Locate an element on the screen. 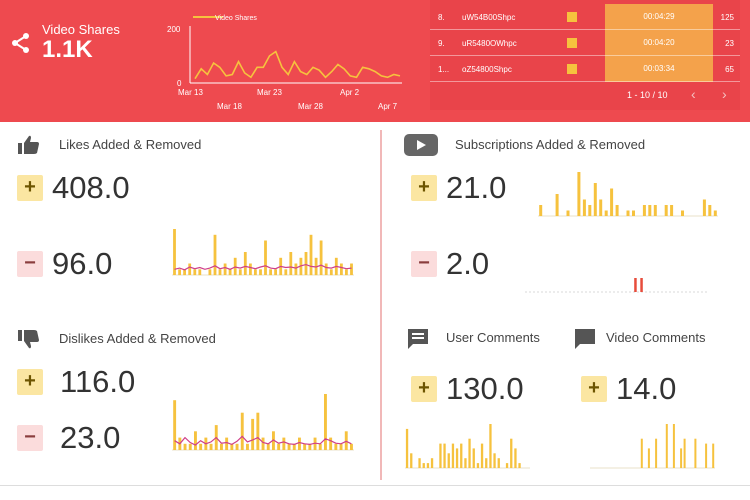 Image resolution: width=750 pixels, height=500 pixels. prev-page-button: ‹ is located at coordinates (693, 94).